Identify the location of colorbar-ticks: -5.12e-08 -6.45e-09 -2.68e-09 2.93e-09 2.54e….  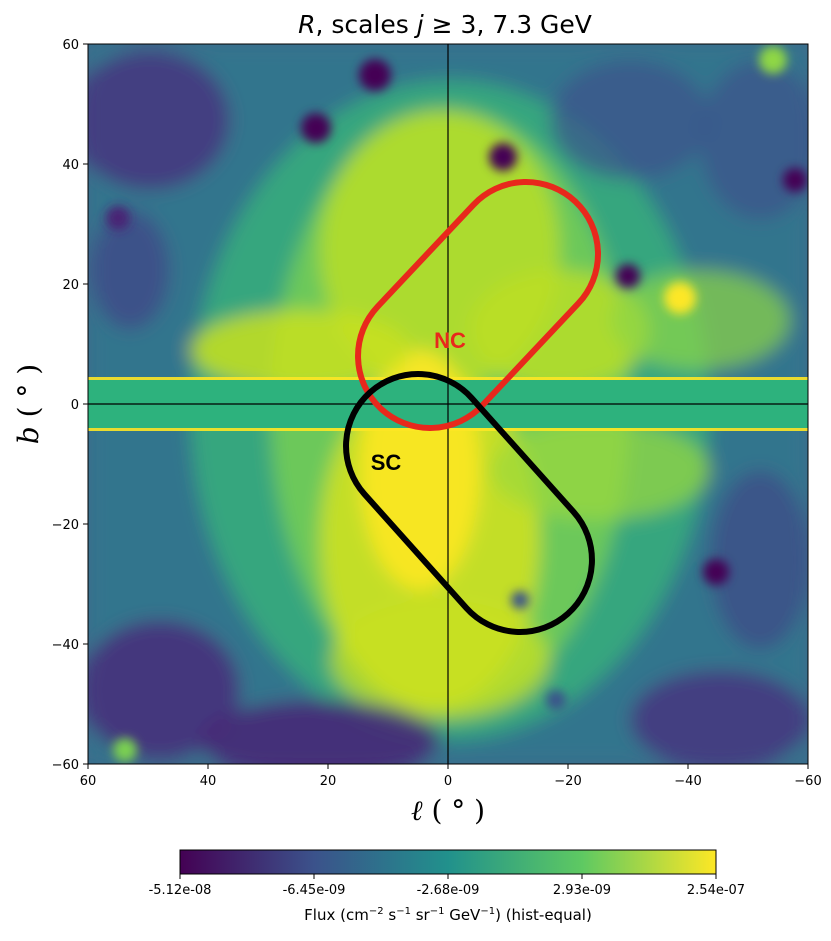
(447, 886).